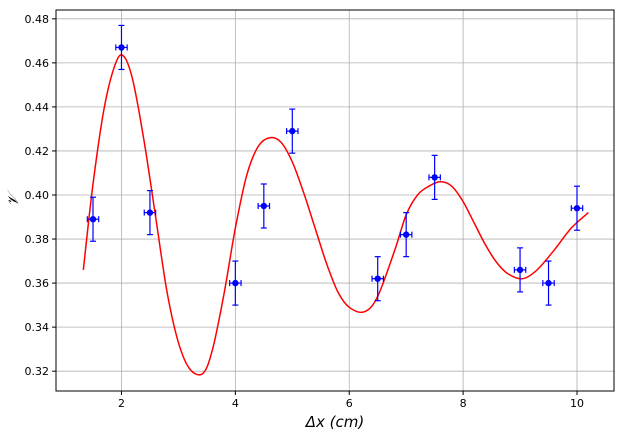 The width and height of the screenshot is (624, 437). What do you see at coordinates (349, 403) in the screenshot?
I see `x-tick-label: 6` at bounding box center [349, 403].